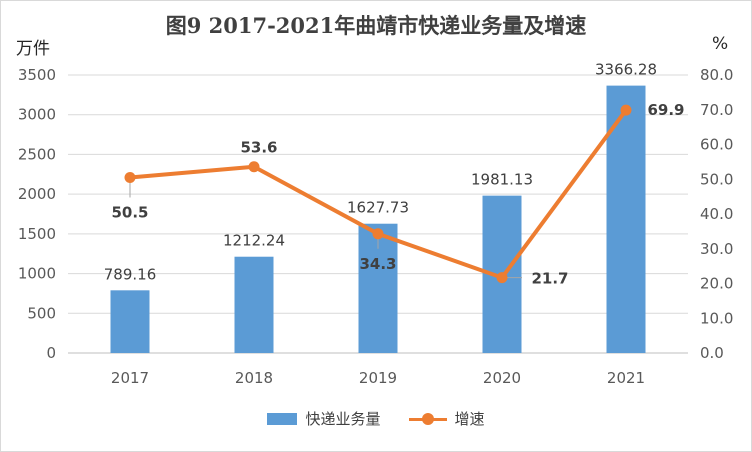 The width and height of the screenshot is (752, 452). What do you see at coordinates (626, 70) in the screenshot?
I see `bar-data-label: 3366.28` at bounding box center [626, 70].